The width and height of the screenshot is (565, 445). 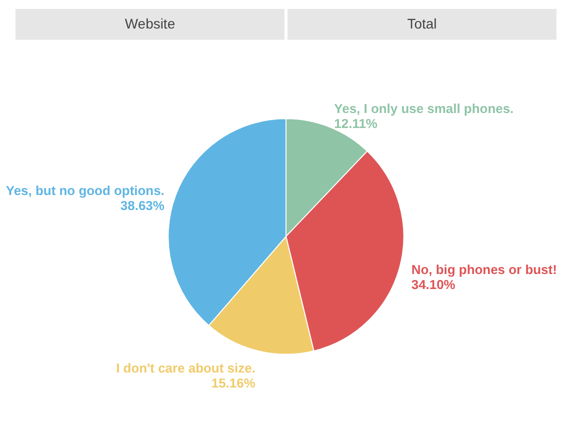 I want to click on data-label: 34.10%, so click(x=433, y=284).